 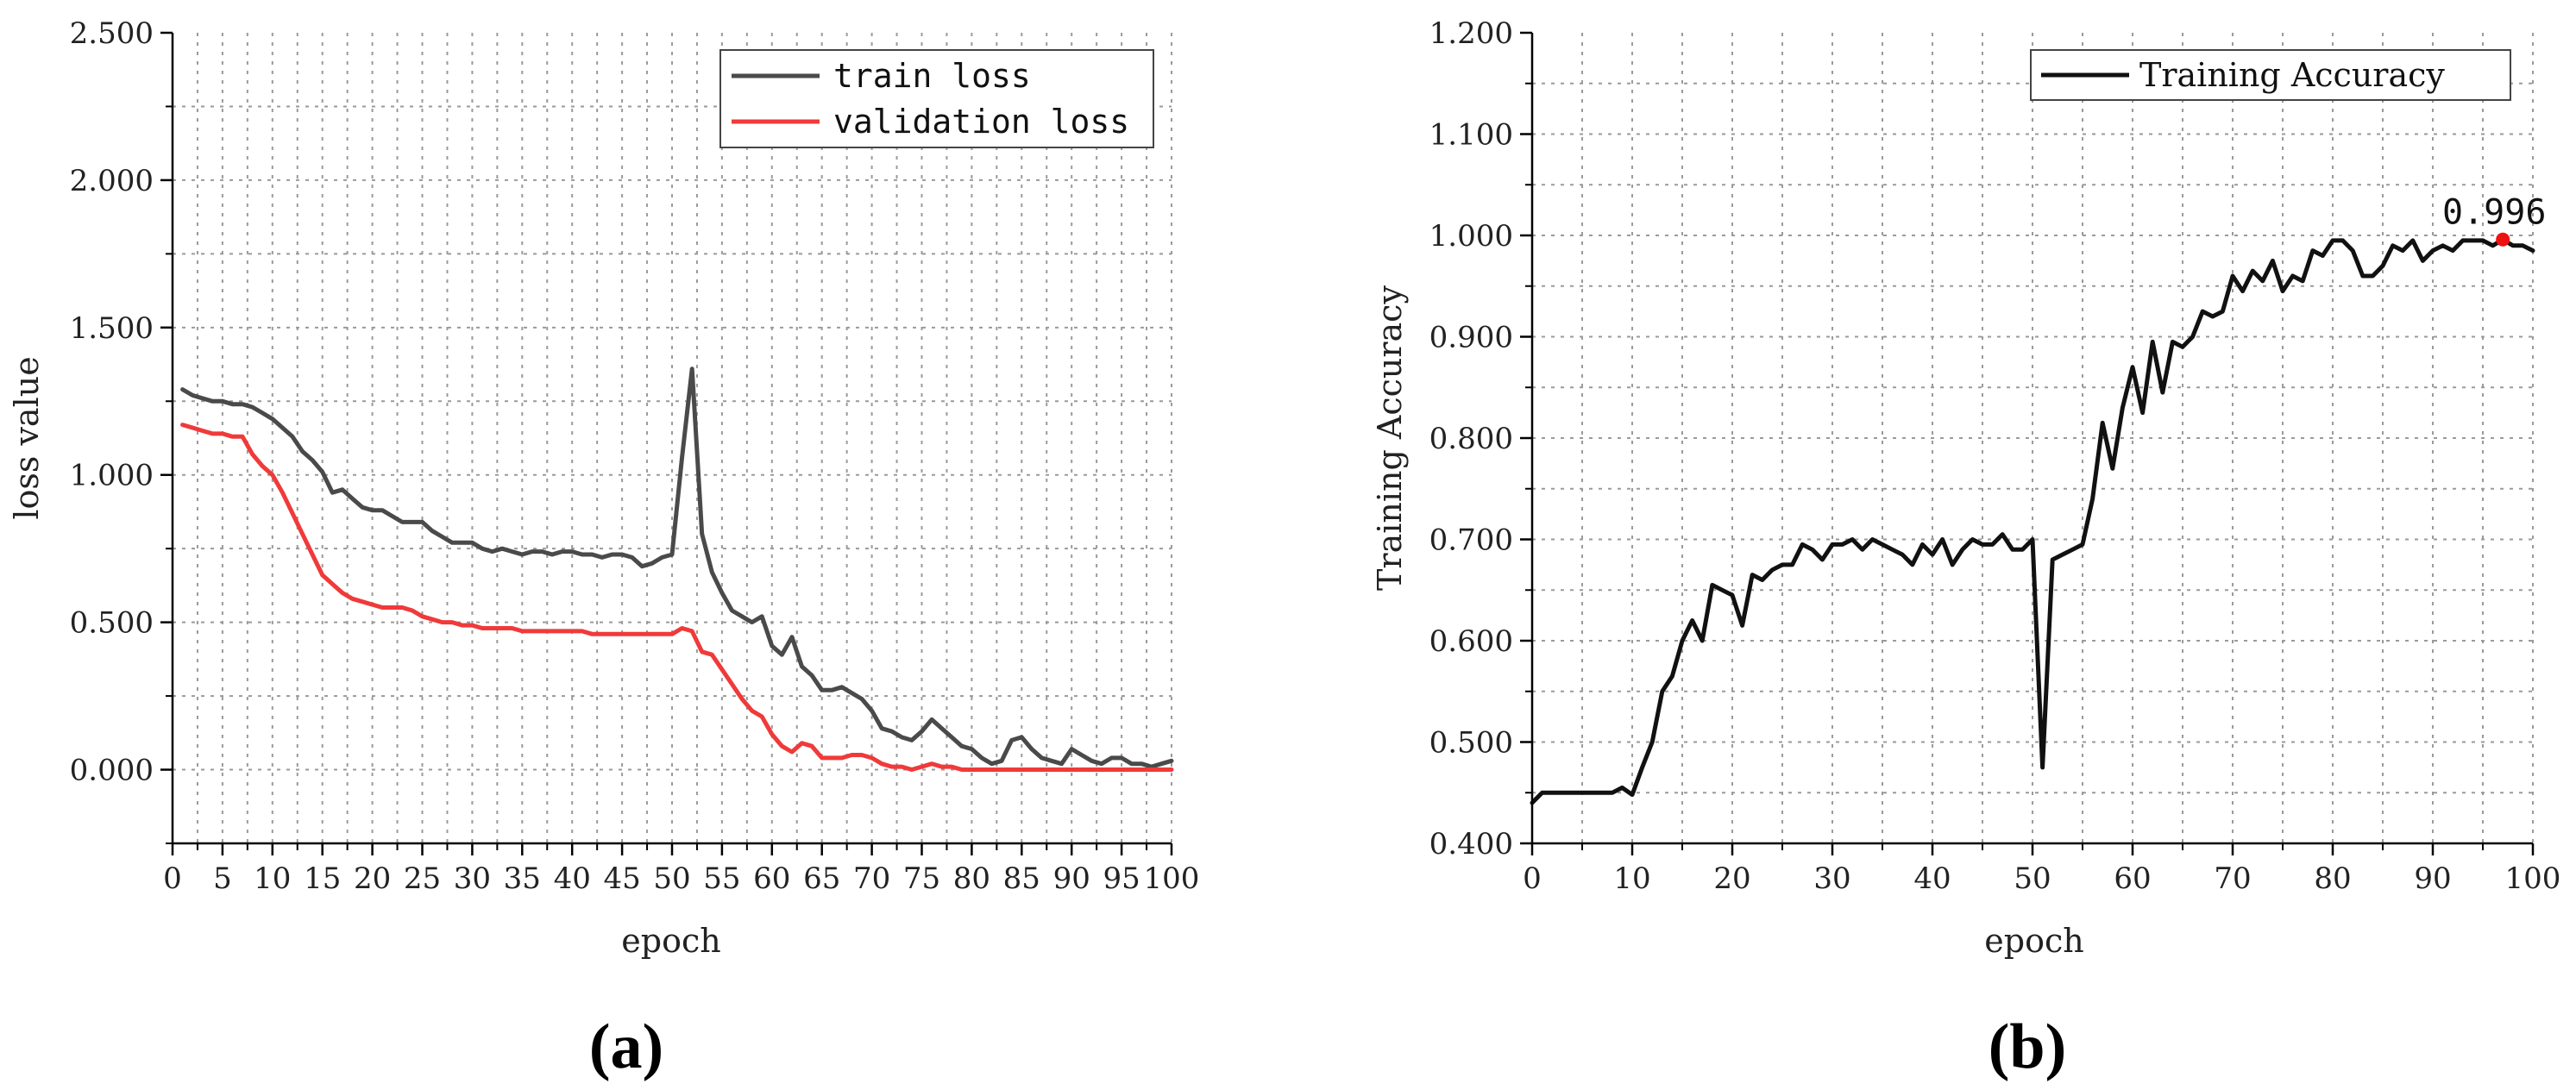 I want to click on loss-chart-legend: train loss validation loss, so click(x=936, y=99).